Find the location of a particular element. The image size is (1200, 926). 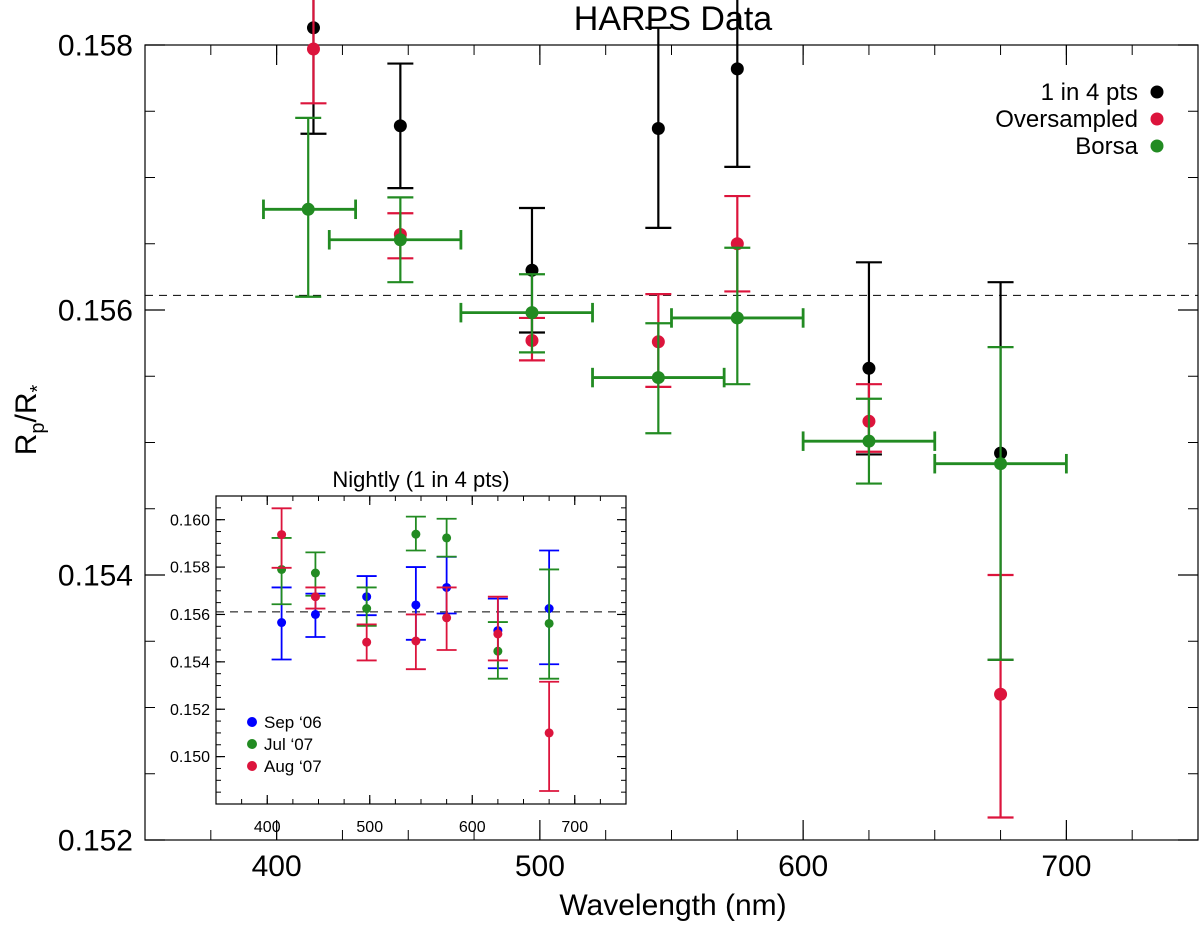

main-x-tick-label: 500 is located at coordinates (540, 866).